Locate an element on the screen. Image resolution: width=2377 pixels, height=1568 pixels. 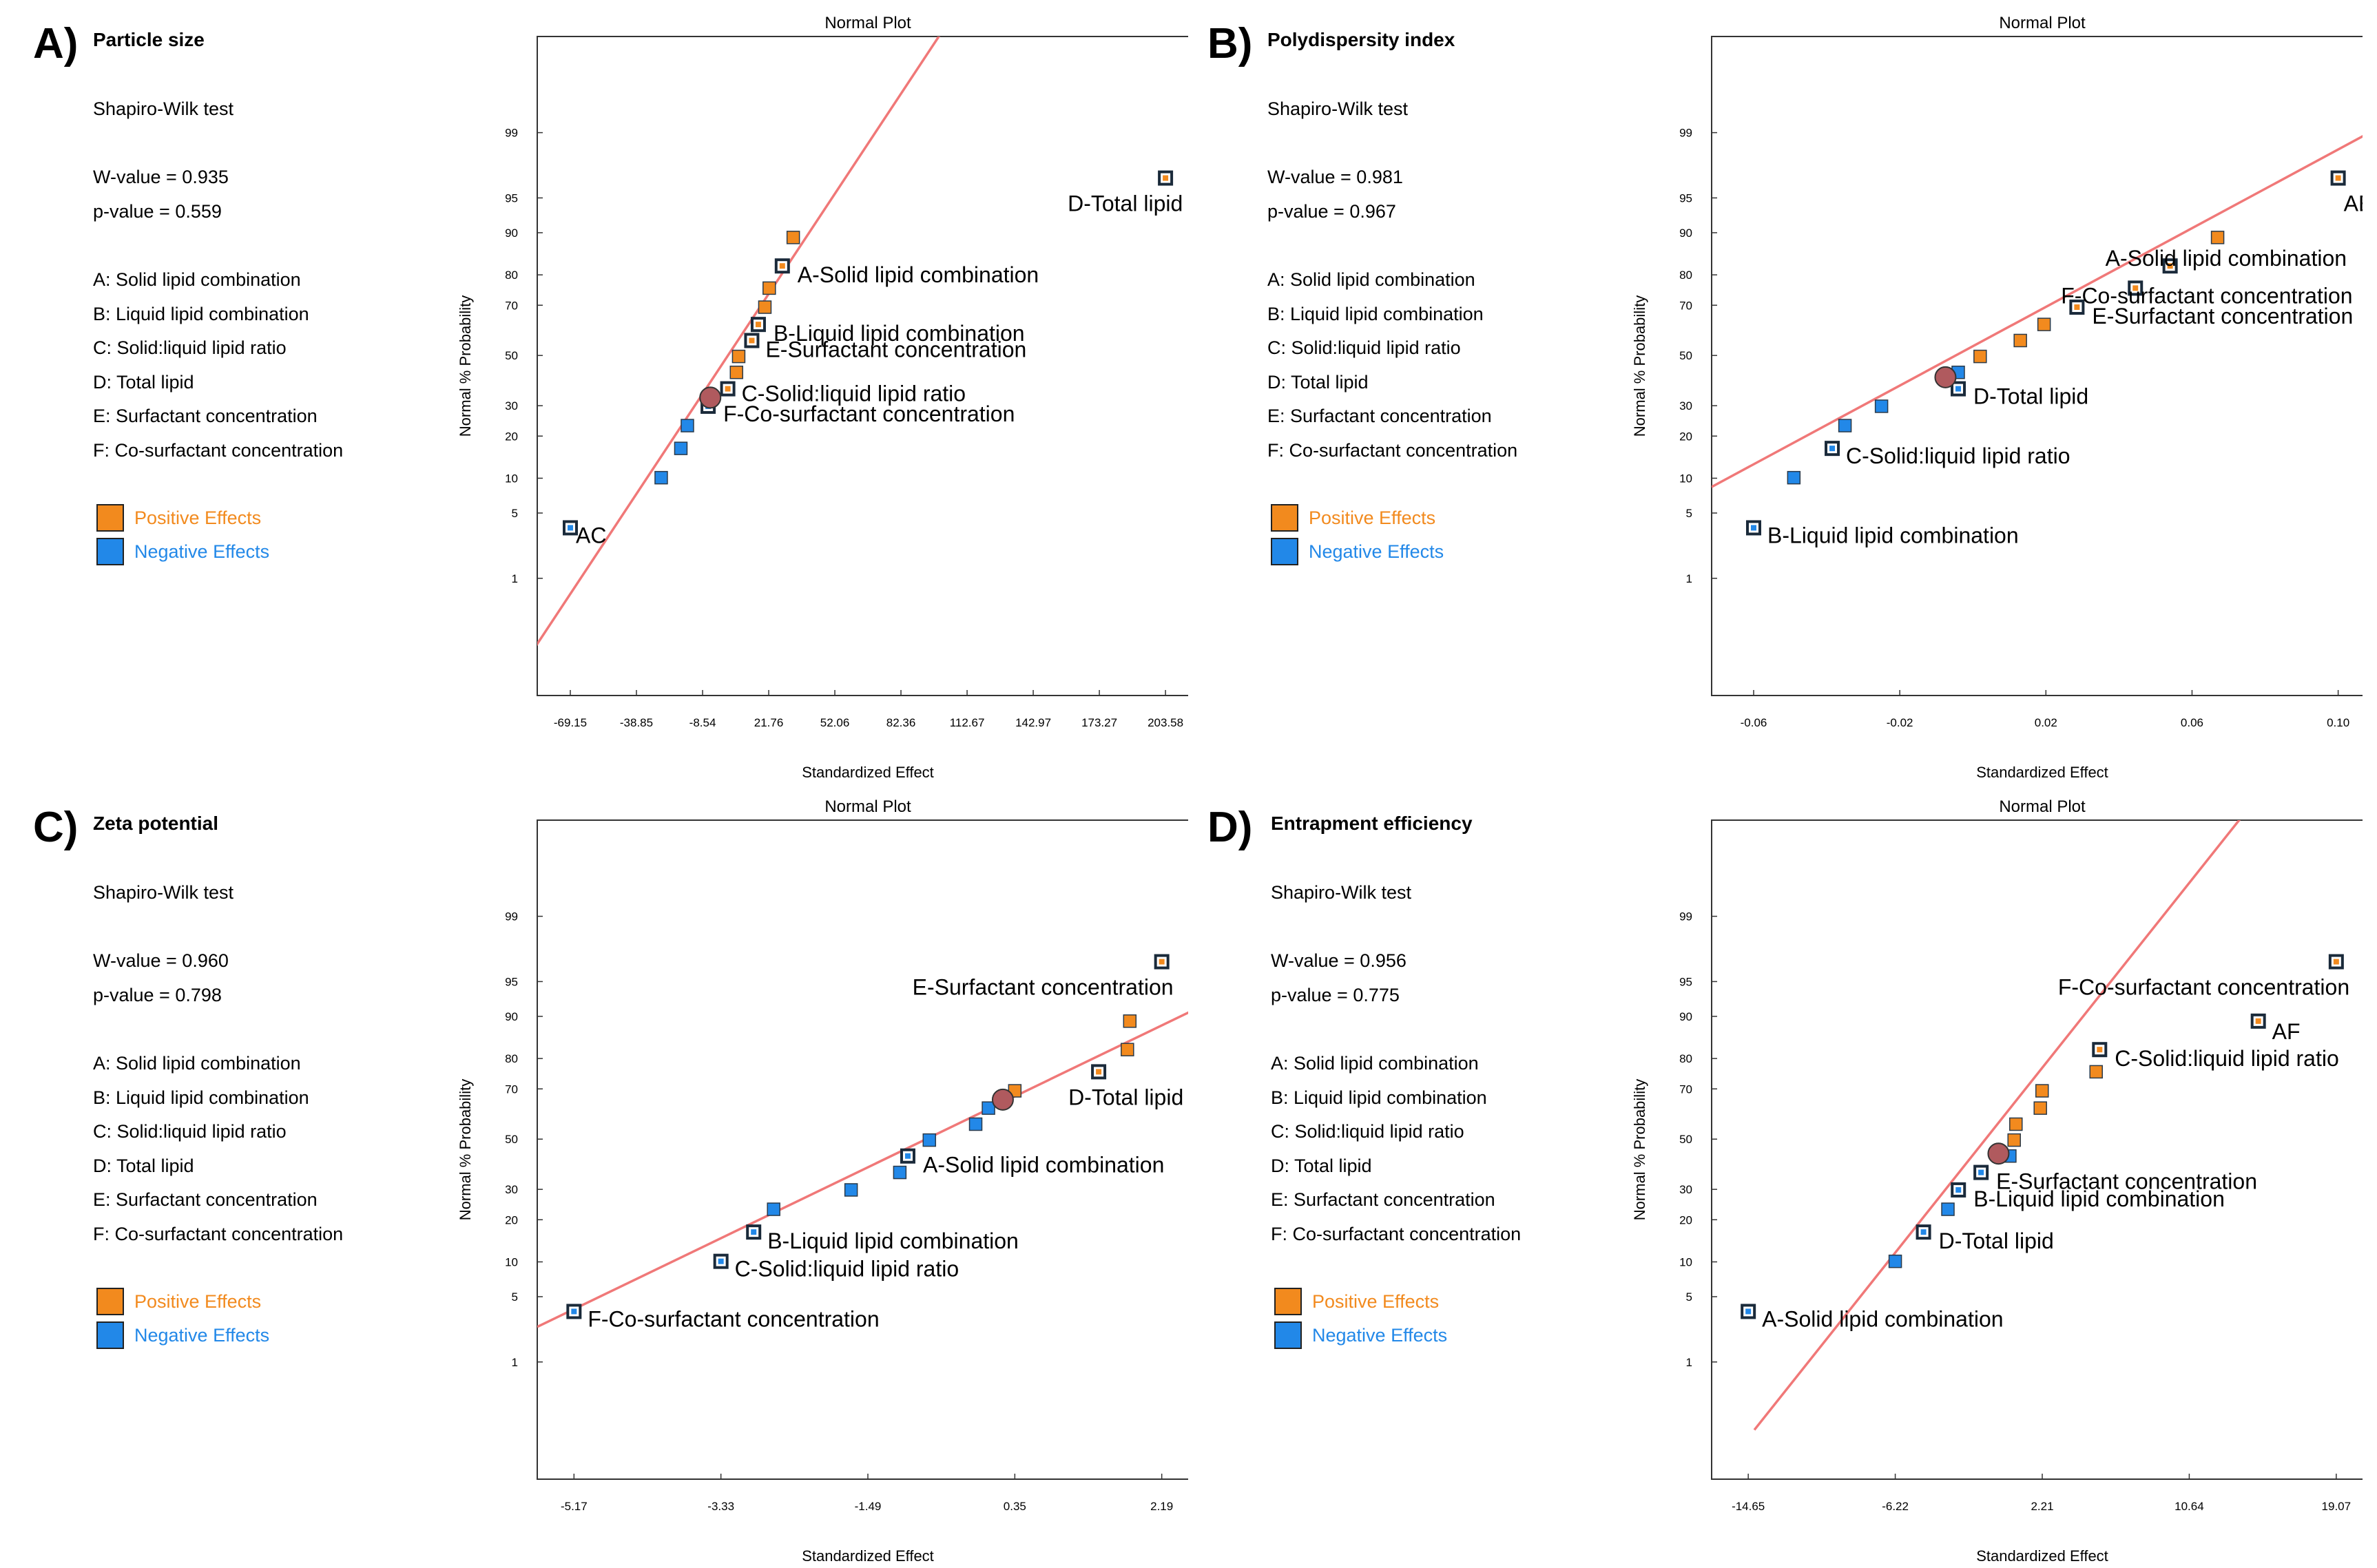
x-tick-label: 112.67 is located at coordinates (967, 722).